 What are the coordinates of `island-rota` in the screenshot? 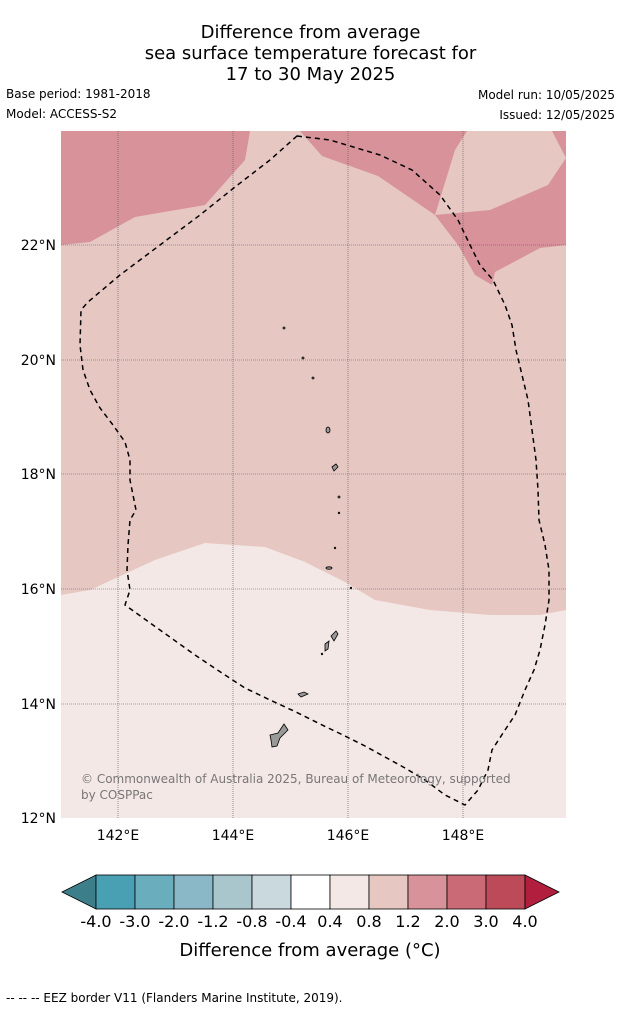 It's located at (303, 694).